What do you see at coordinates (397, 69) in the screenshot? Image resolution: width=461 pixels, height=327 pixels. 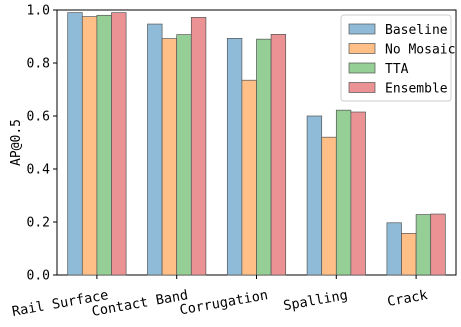 I see `legend-label-tta: TTA` at bounding box center [397, 69].